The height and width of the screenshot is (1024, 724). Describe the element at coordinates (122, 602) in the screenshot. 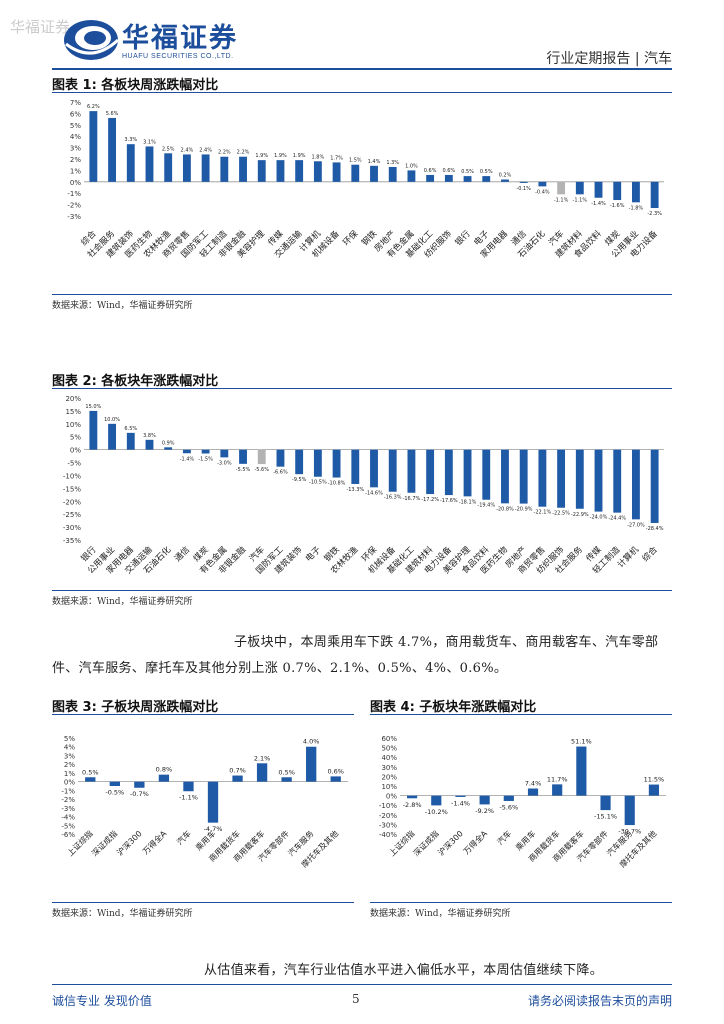

I see `fig2-source: 数据来源：Wind，华福证券研究所` at that location.